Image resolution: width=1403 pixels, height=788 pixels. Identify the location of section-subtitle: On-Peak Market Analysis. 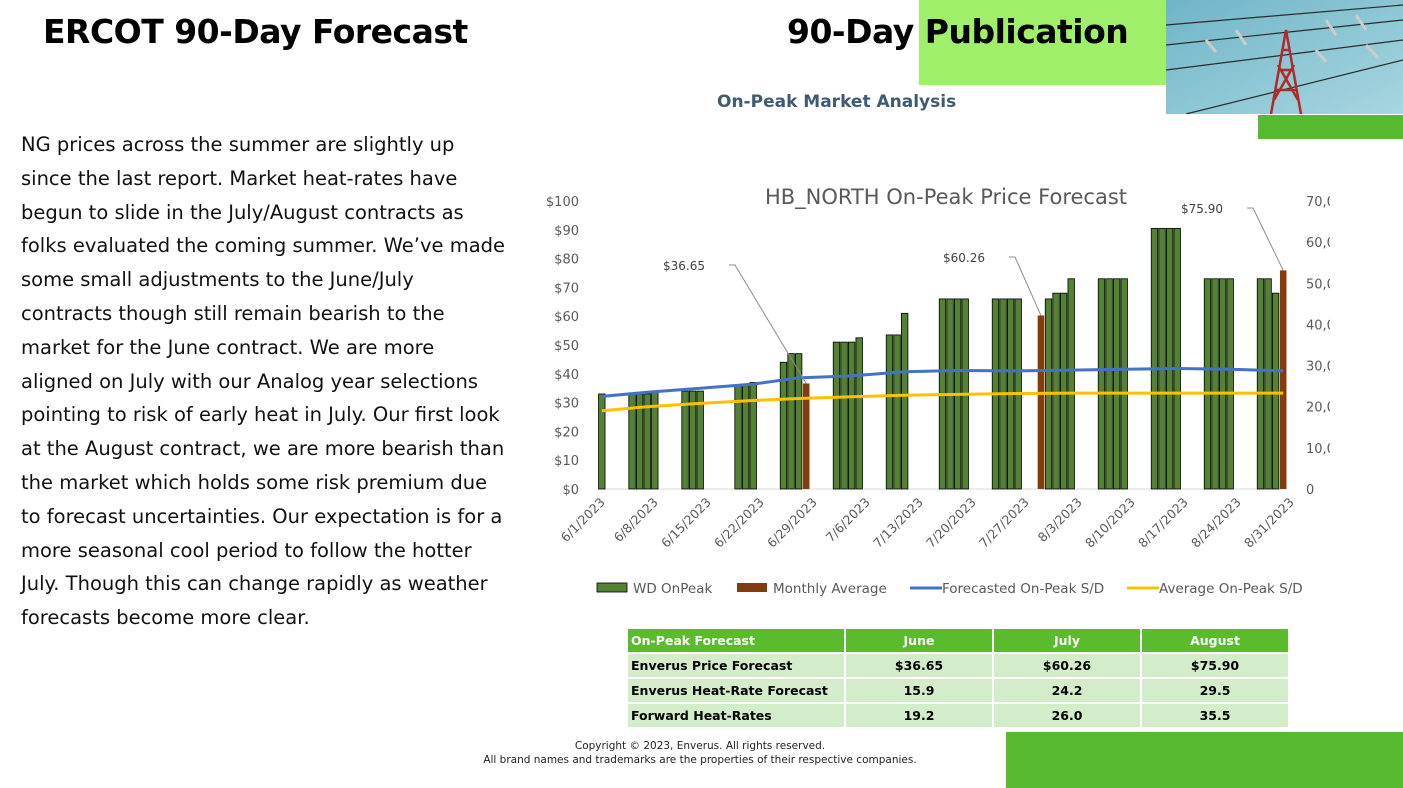
(837, 102).